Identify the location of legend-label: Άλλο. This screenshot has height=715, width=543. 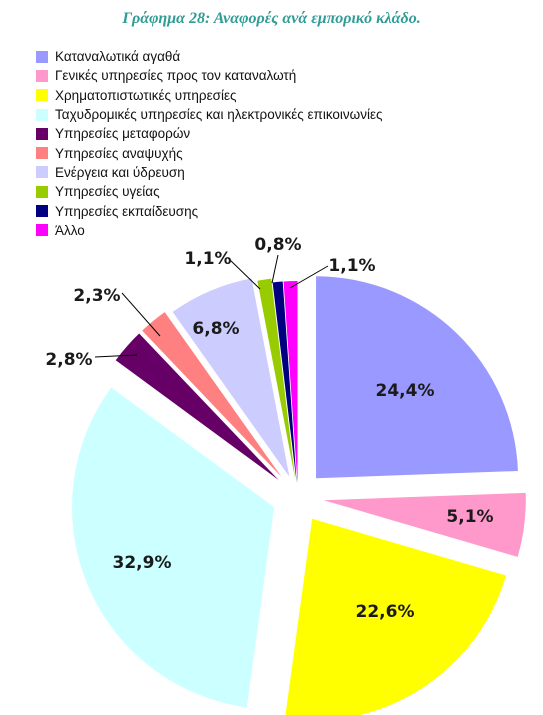
(70, 230).